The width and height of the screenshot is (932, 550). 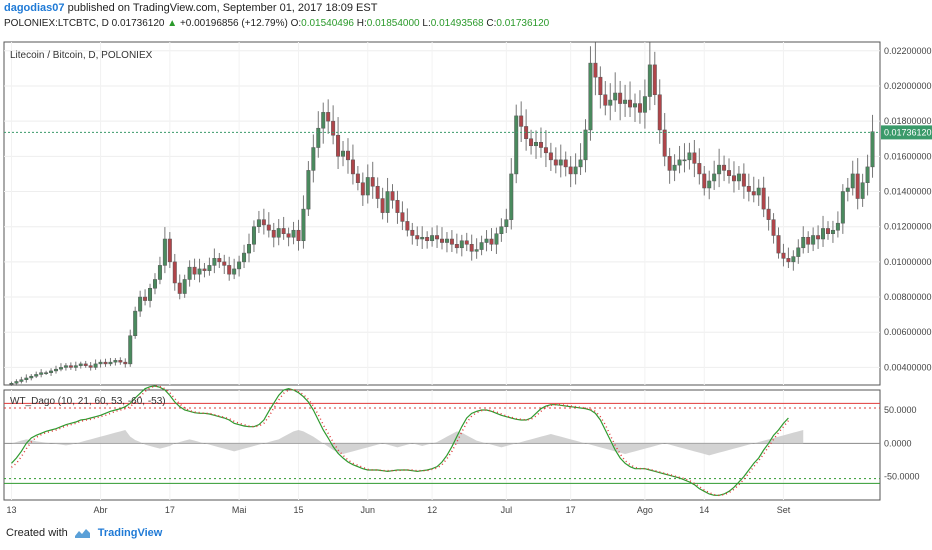 What do you see at coordinates (908, 367) in the screenshot?
I see `price-axis-label: 0.00400000` at bounding box center [908, 367].